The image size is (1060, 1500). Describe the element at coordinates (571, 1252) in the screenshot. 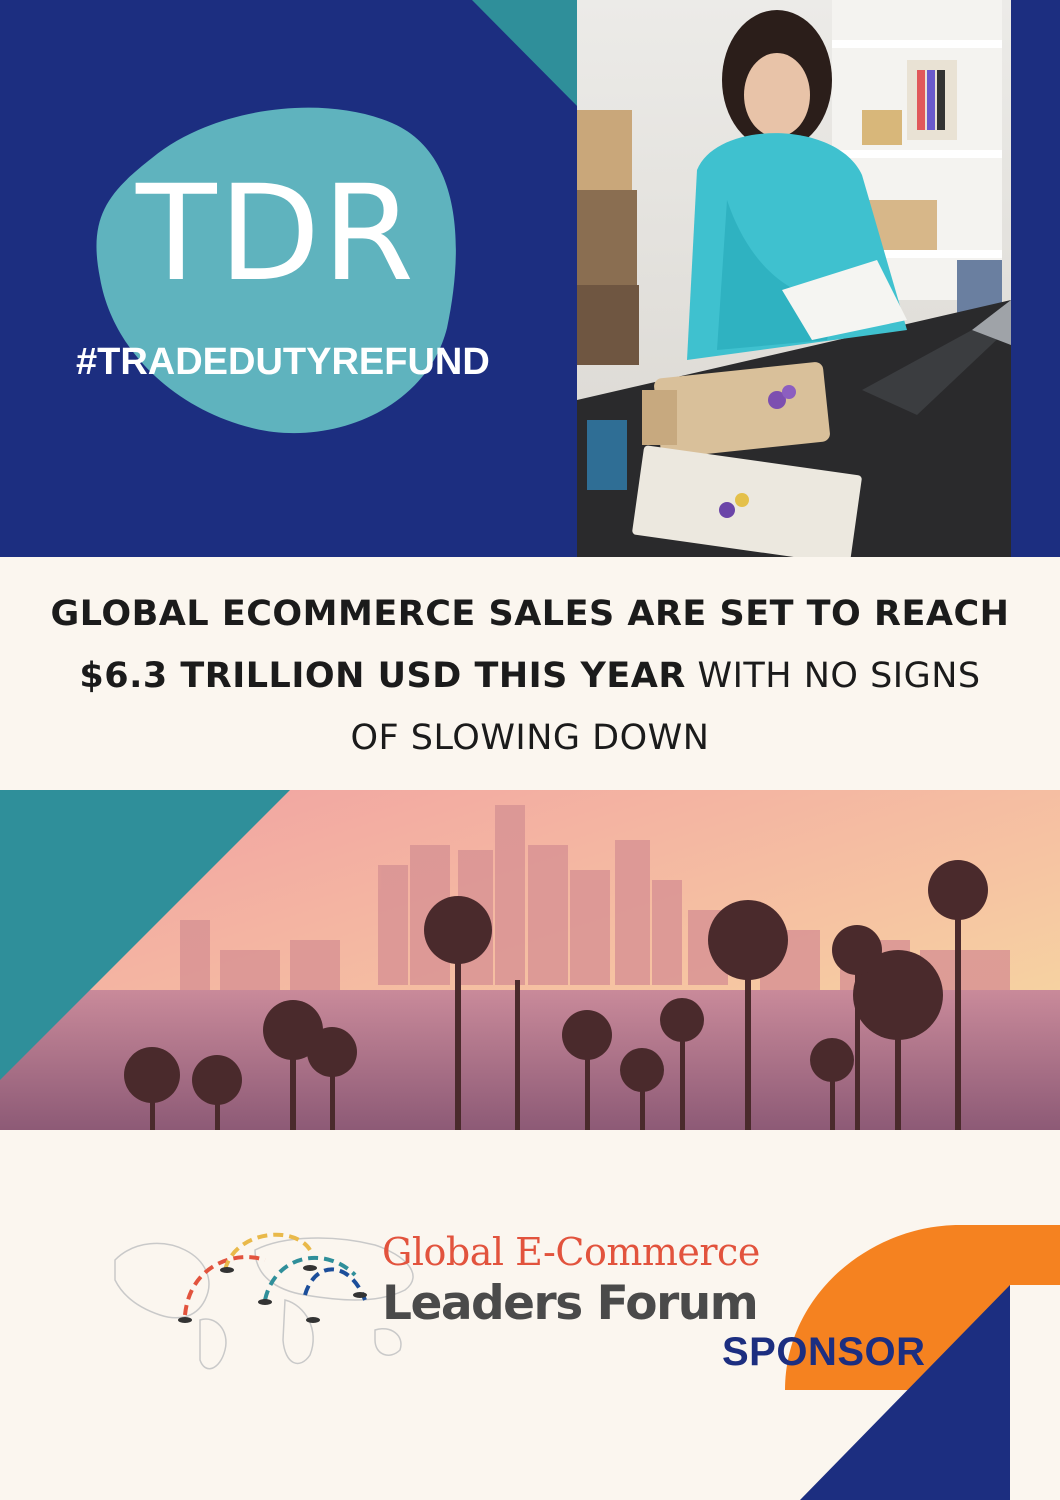

I see `forum-title-line-1: Global E-Commerce` at that location.